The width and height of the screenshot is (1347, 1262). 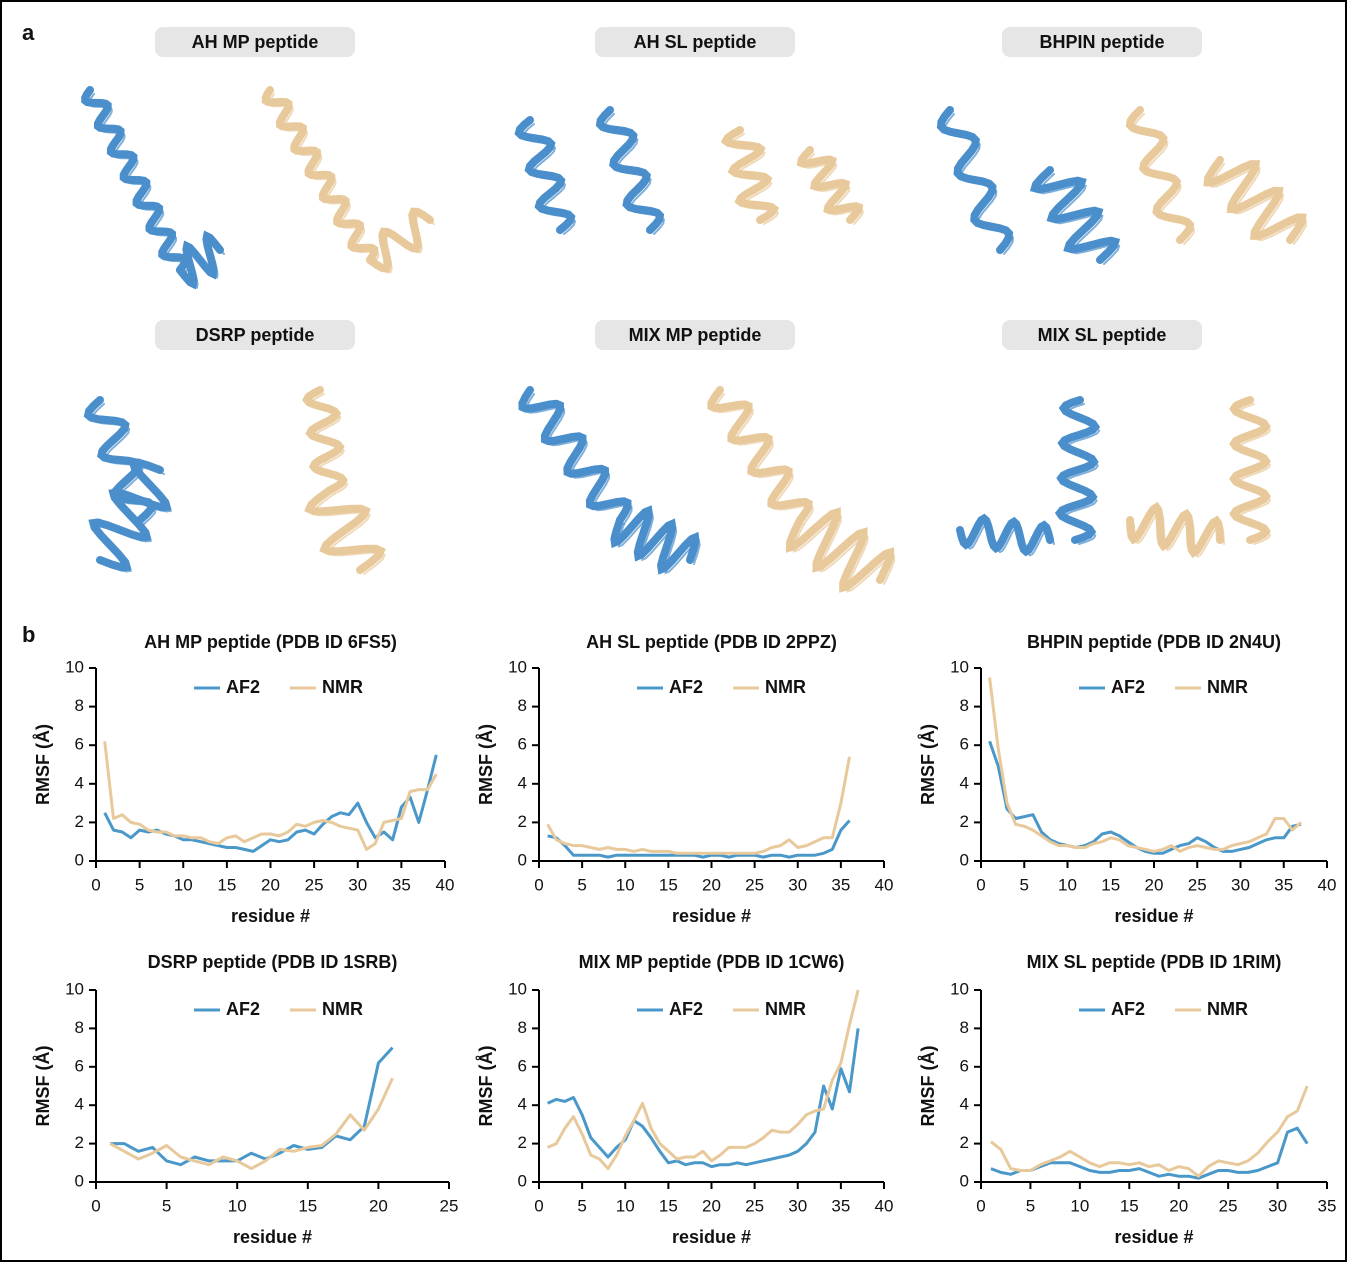 What do you see at coordinates (342, 687) in the screenshot?
I see `legend-label: NMR` at bounding box center [342, 687].